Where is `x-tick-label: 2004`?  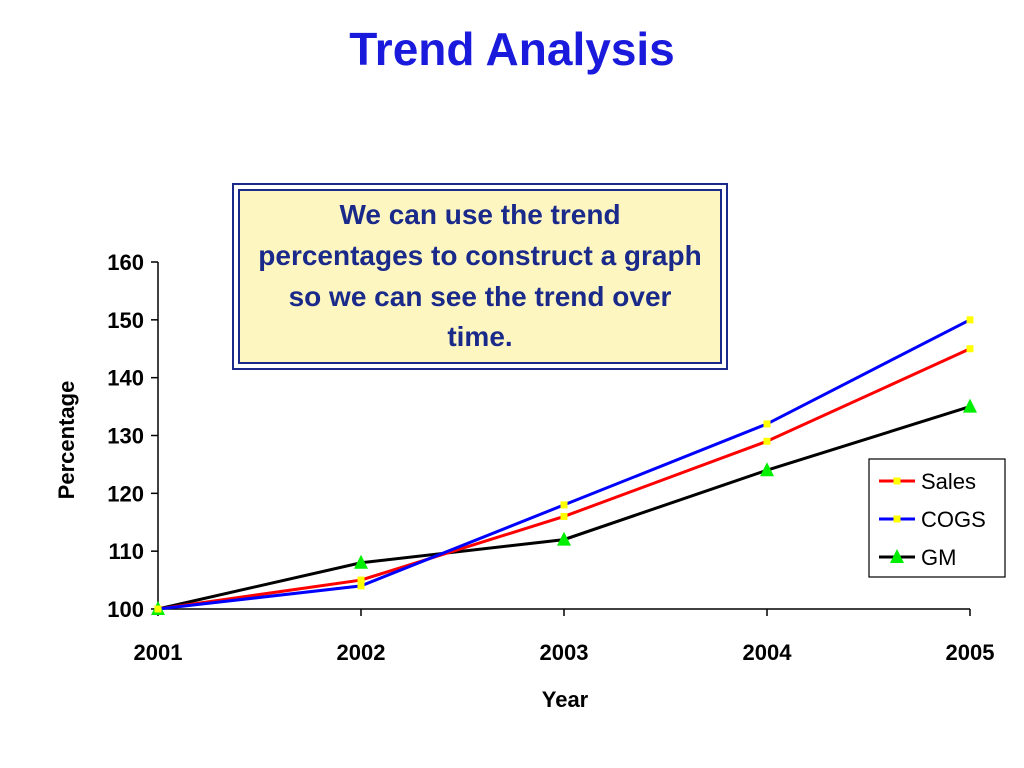 x-tick-label: 2004 is located at coordinates (768, 652).